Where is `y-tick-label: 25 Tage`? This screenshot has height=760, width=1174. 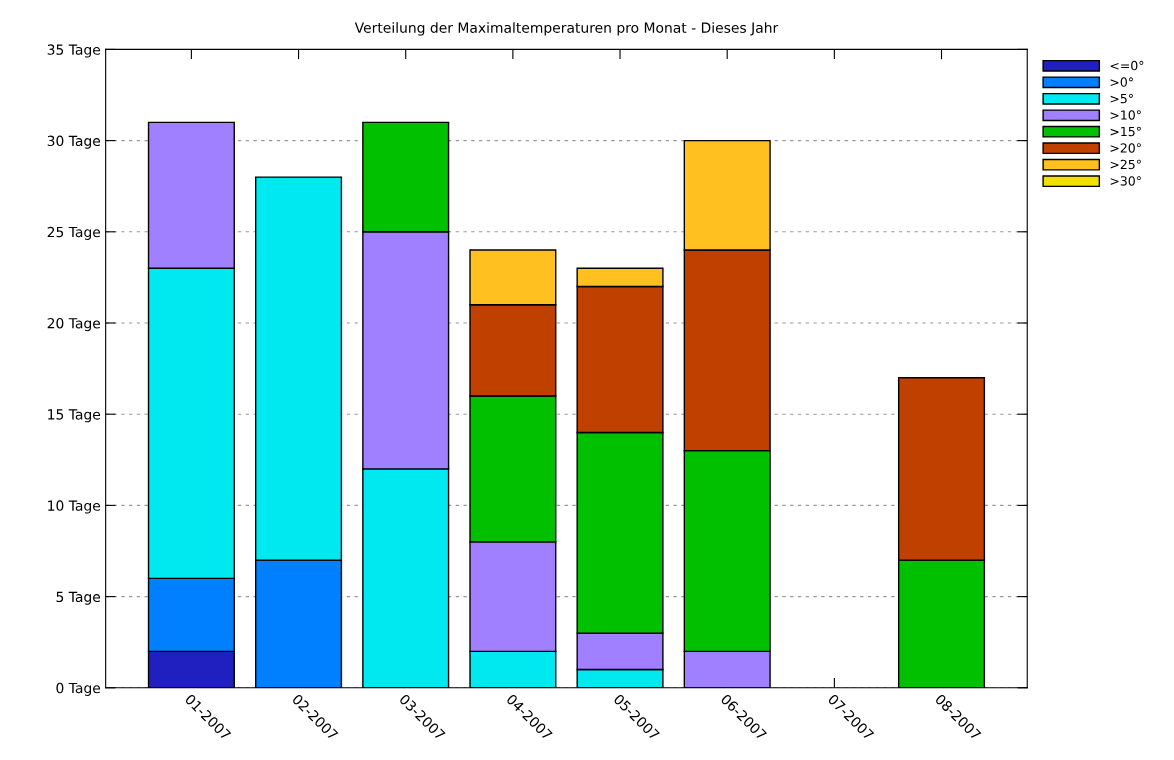 y-tick-label: 25 Tage is located at coordinates (74, 233).